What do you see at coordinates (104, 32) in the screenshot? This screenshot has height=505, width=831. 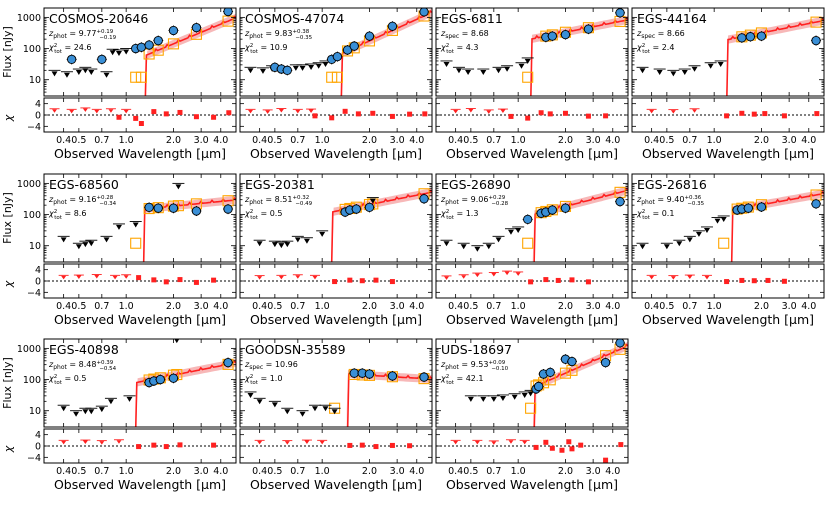 I see `redshift-error-up: +0.19` at bounding box center [104, 32].